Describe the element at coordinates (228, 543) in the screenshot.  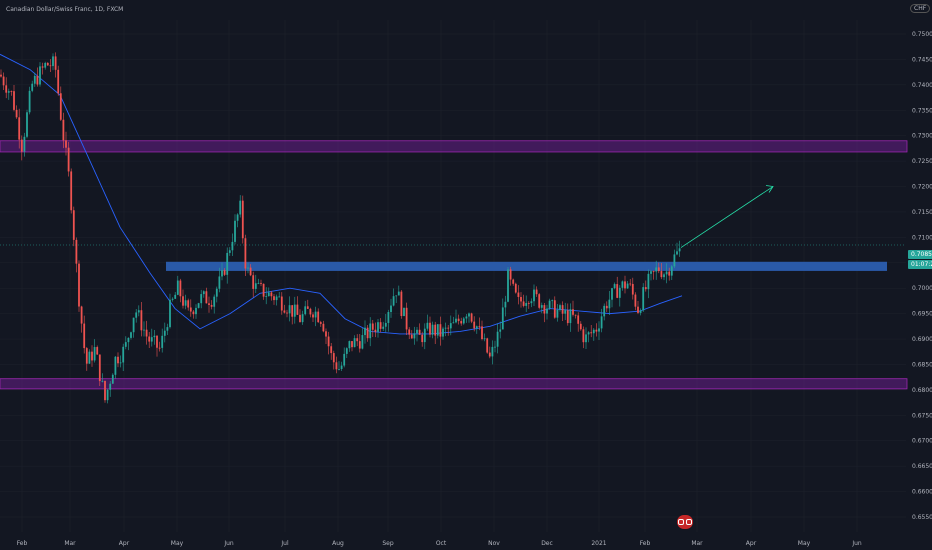
I see `x-tick-label: Jun` at that location.